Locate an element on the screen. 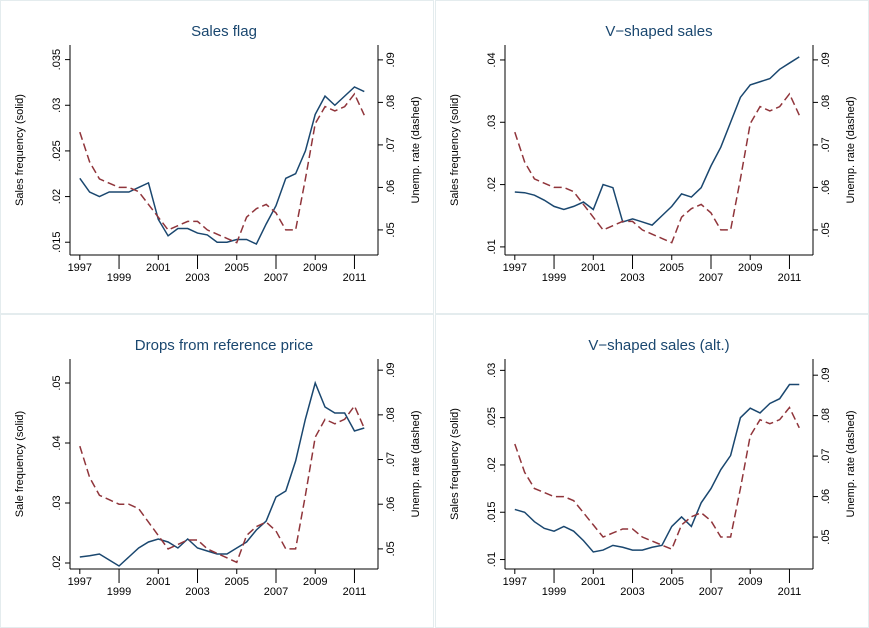 The width and height of the screenshot is (869, 628). y-tick-label: .035 is located at coordinates (57, 59).